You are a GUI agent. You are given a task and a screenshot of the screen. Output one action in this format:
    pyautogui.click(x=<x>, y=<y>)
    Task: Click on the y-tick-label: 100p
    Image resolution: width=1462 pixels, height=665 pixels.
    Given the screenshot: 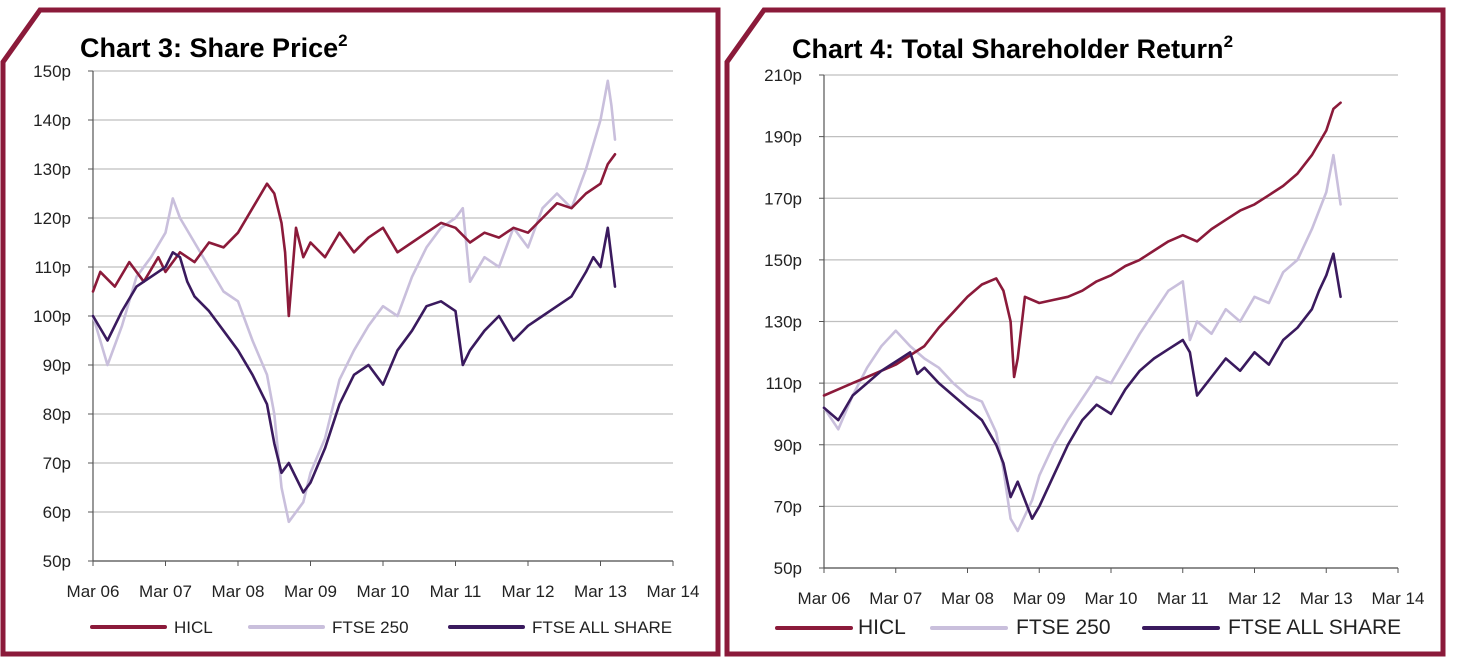 What is the action you would take?
    pyautogui.click(x=52, y=316)
    